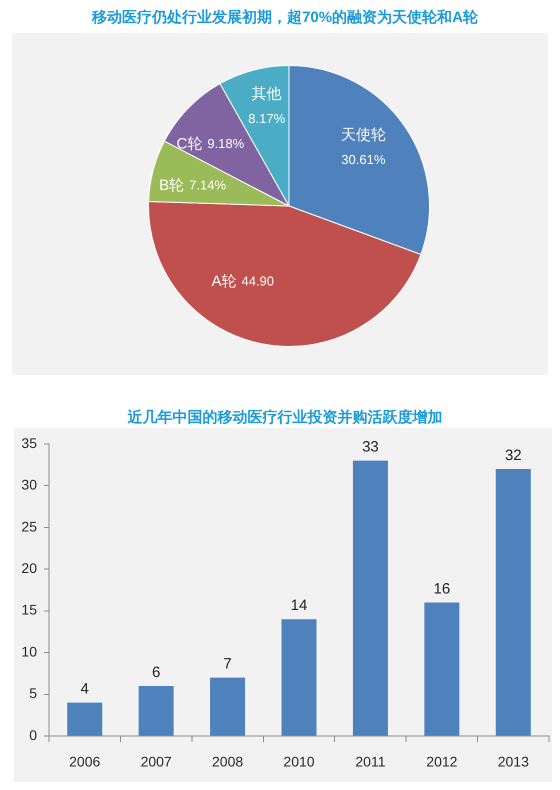 The image size is (560, 790). Describe the element at coordinates (442, 589) in the screenshot. I see `data-label: 16` at that location.